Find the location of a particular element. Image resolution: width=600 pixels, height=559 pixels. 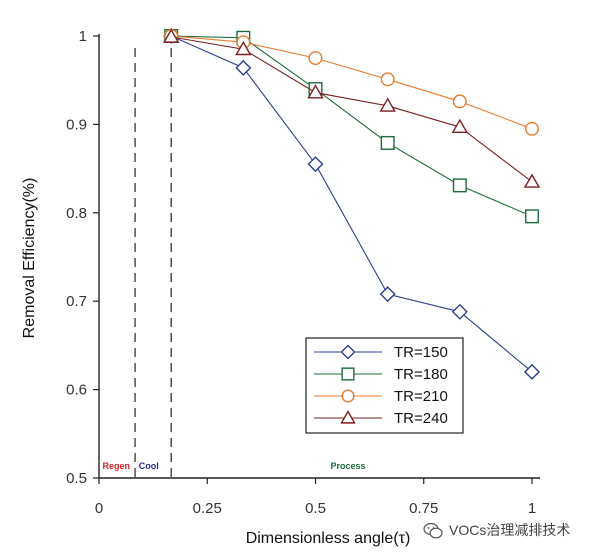

x-tick-label: 1 is located at coordinates (532, 508).